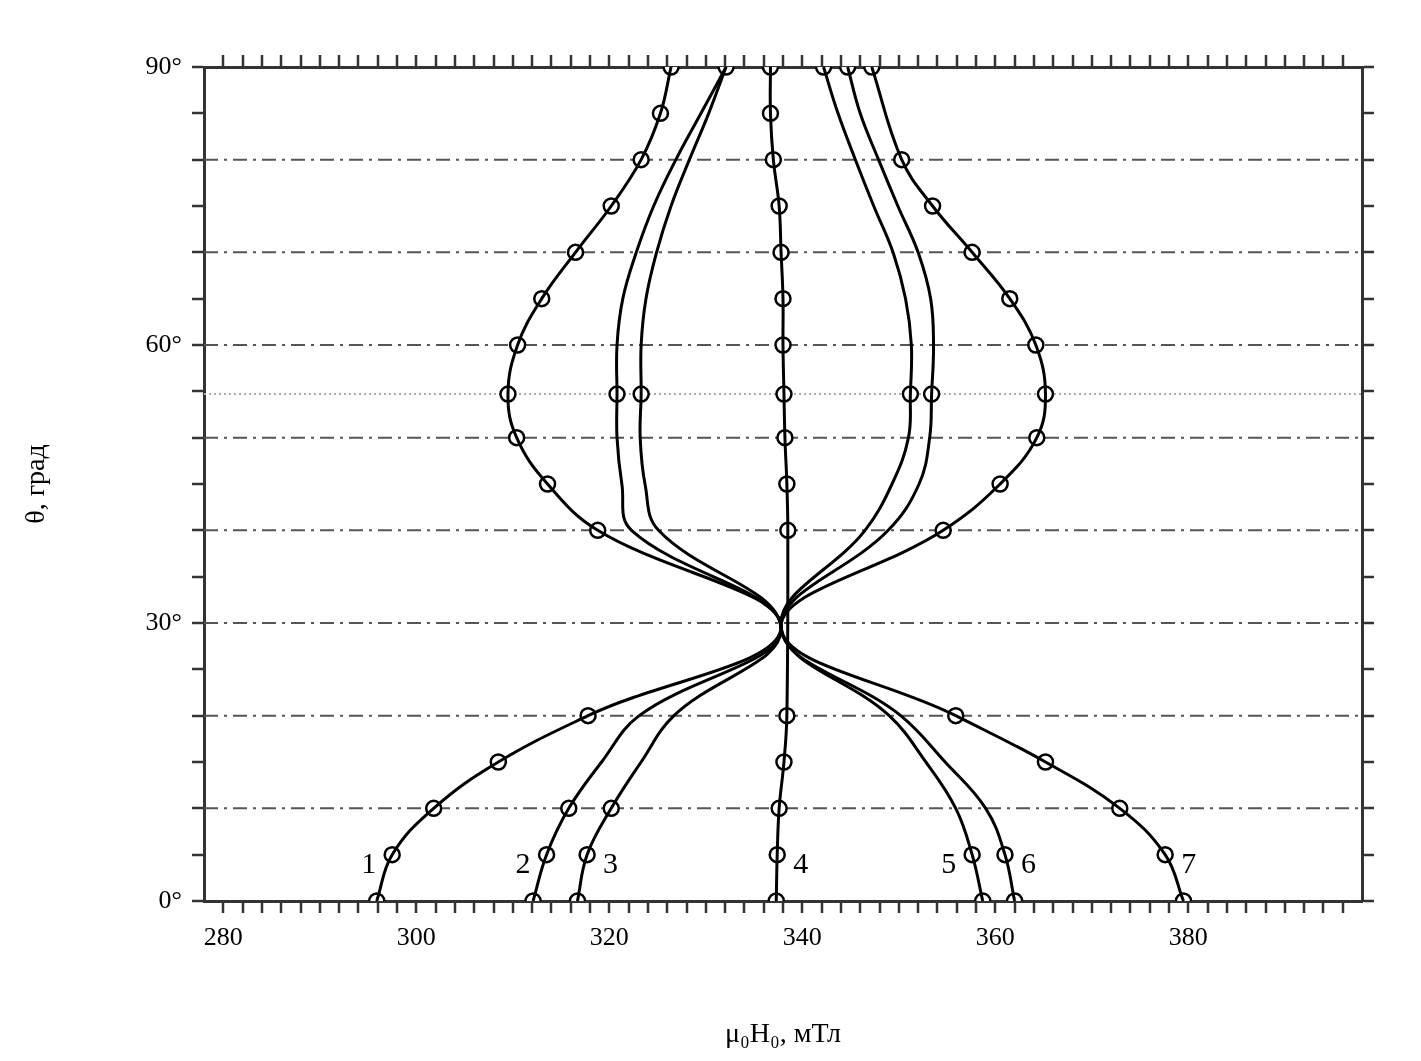 The width and height of the screenshot is (1421, 1061). What do you see at coordinates (609, 937) in the screenshot?
I see `x-tick-label: 320` at bounding box center [609, 937].